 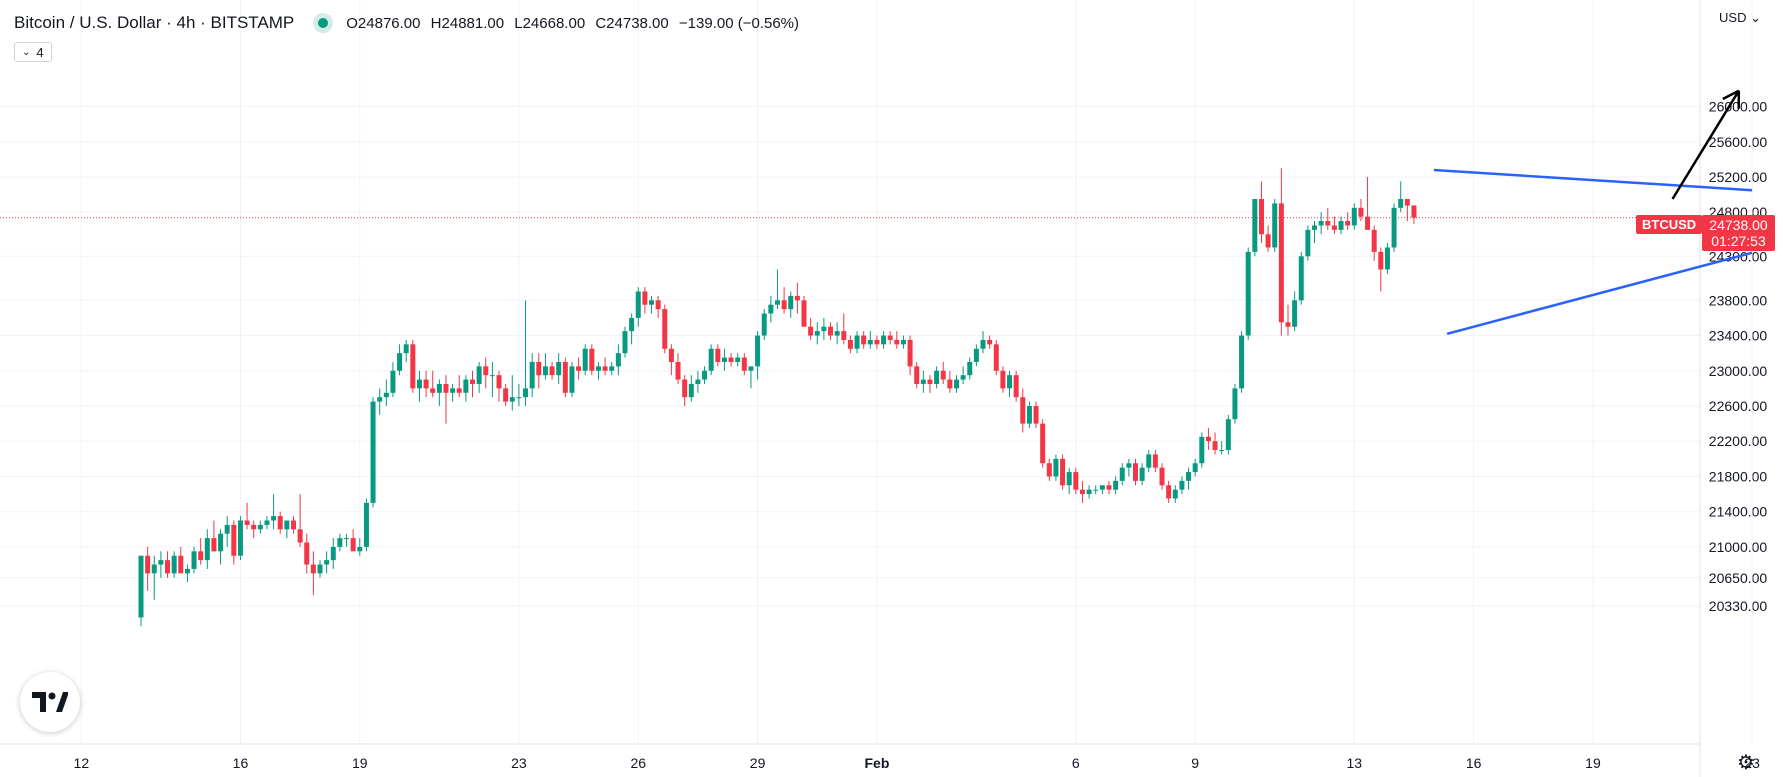 I want to click on market-status-icon, so click(x=323, y=23).